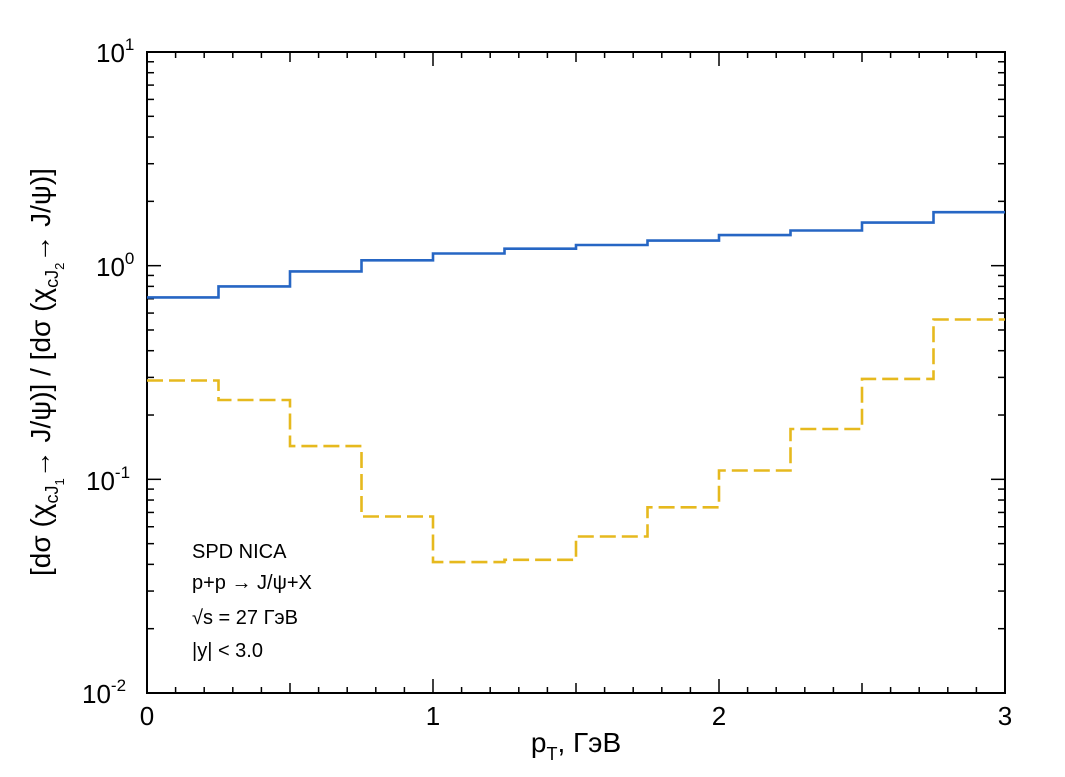 The image size is (1065, 777). Describe the element at coordinates (719, 716) in the screenshot. I see `x-tick-label: 2` at that location.